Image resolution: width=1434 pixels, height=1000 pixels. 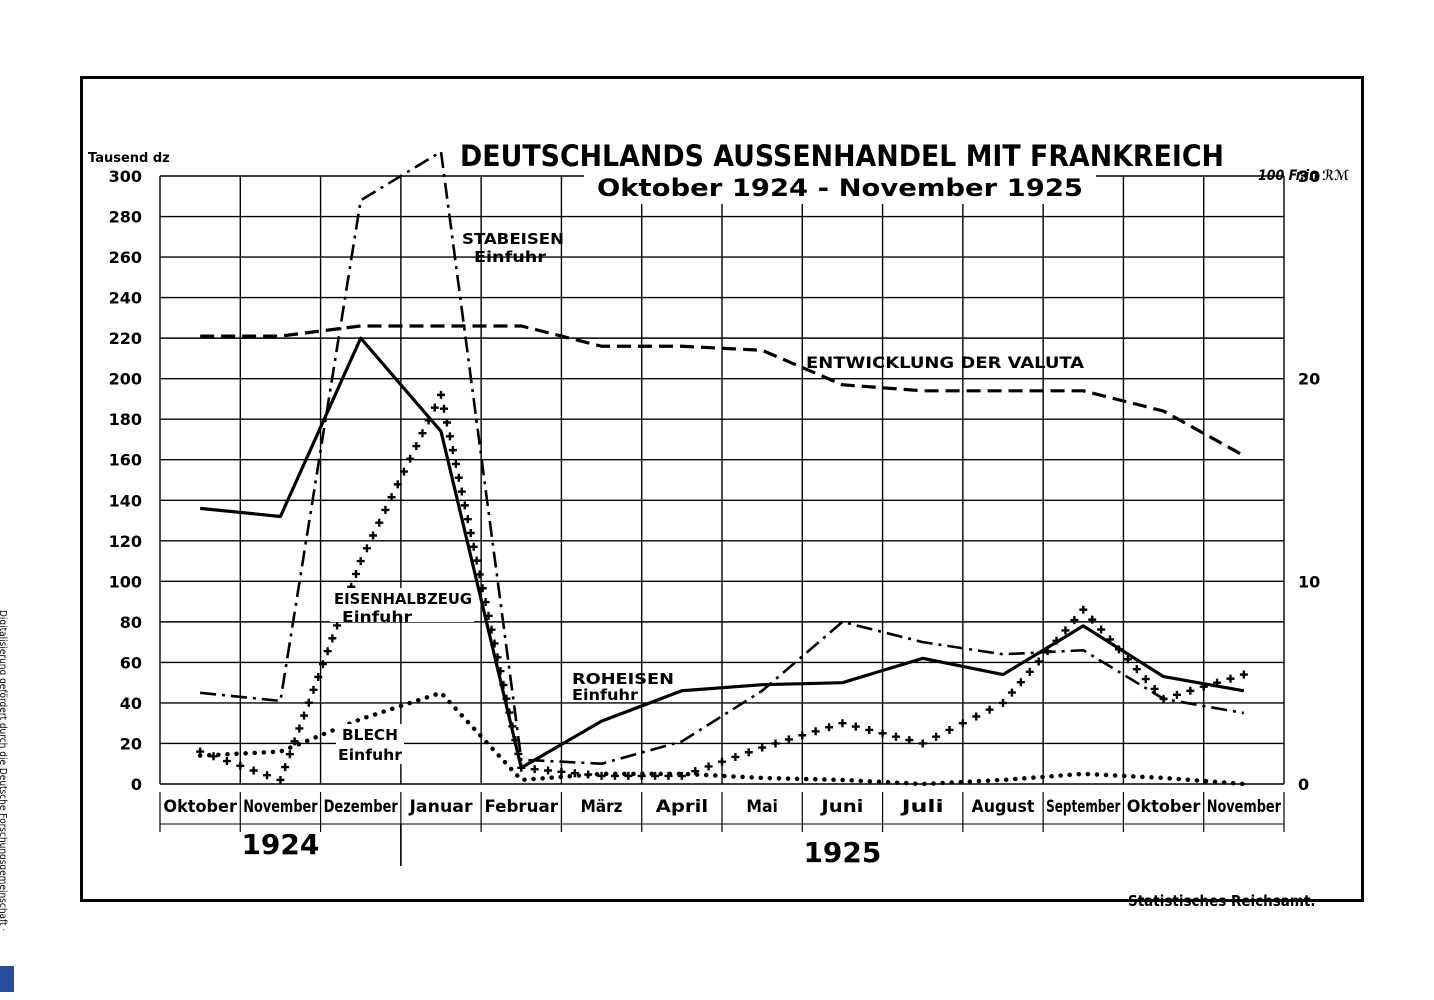 What do you see at coordinates (623, 679) in the screenshot?
I see `series-label-roheisen: ROHEISEN` at bounding box center [623, 679].